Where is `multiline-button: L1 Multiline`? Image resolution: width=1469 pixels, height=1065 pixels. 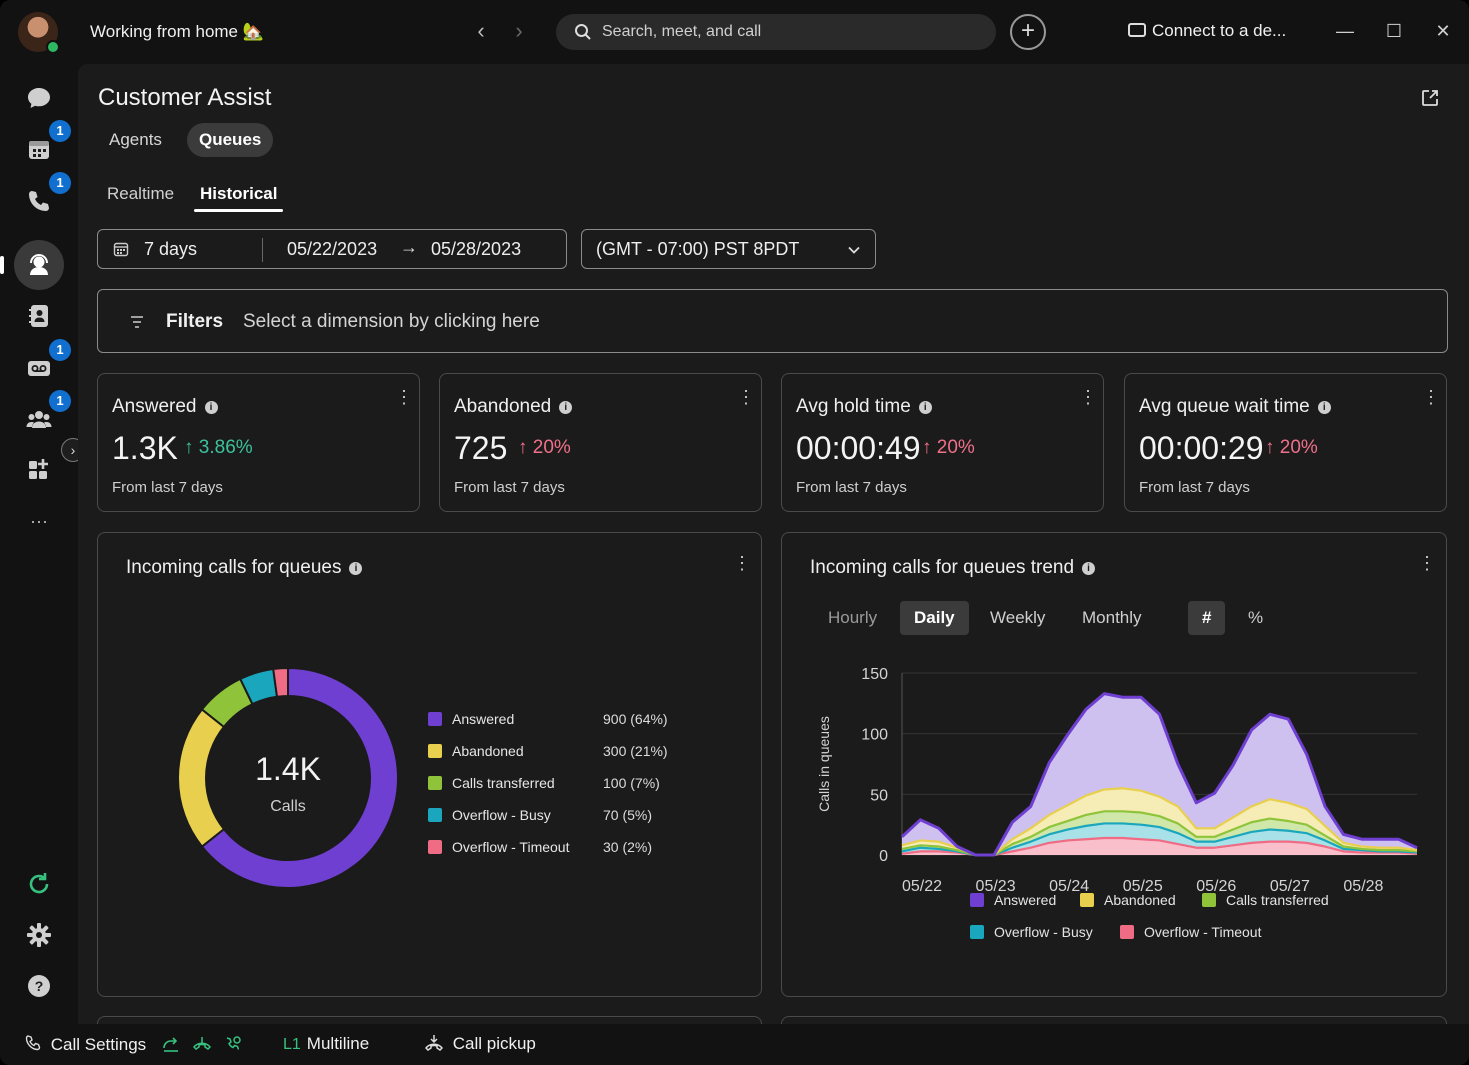
multiline-button: L1 Multiline is located at coordinates (326, 1044).